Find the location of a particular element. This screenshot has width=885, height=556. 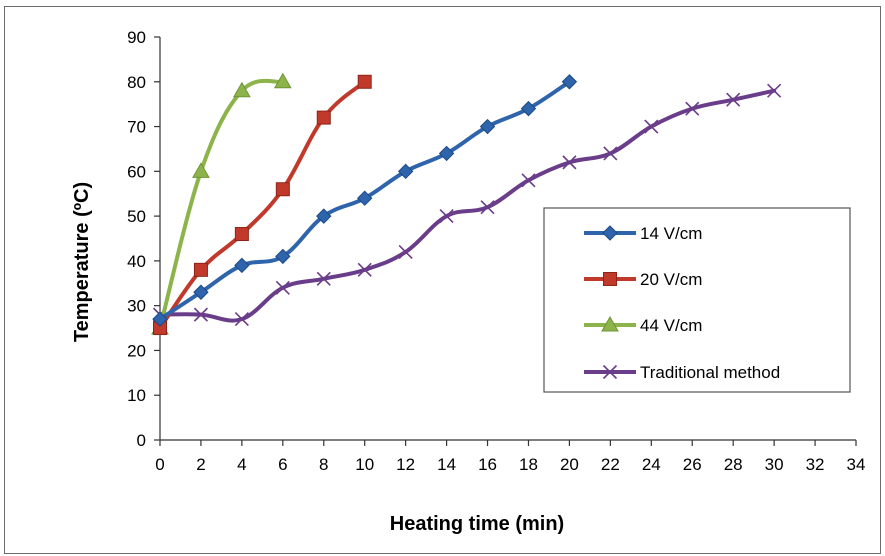

y-tick-label: 0 is located at coordinates (141, 440).